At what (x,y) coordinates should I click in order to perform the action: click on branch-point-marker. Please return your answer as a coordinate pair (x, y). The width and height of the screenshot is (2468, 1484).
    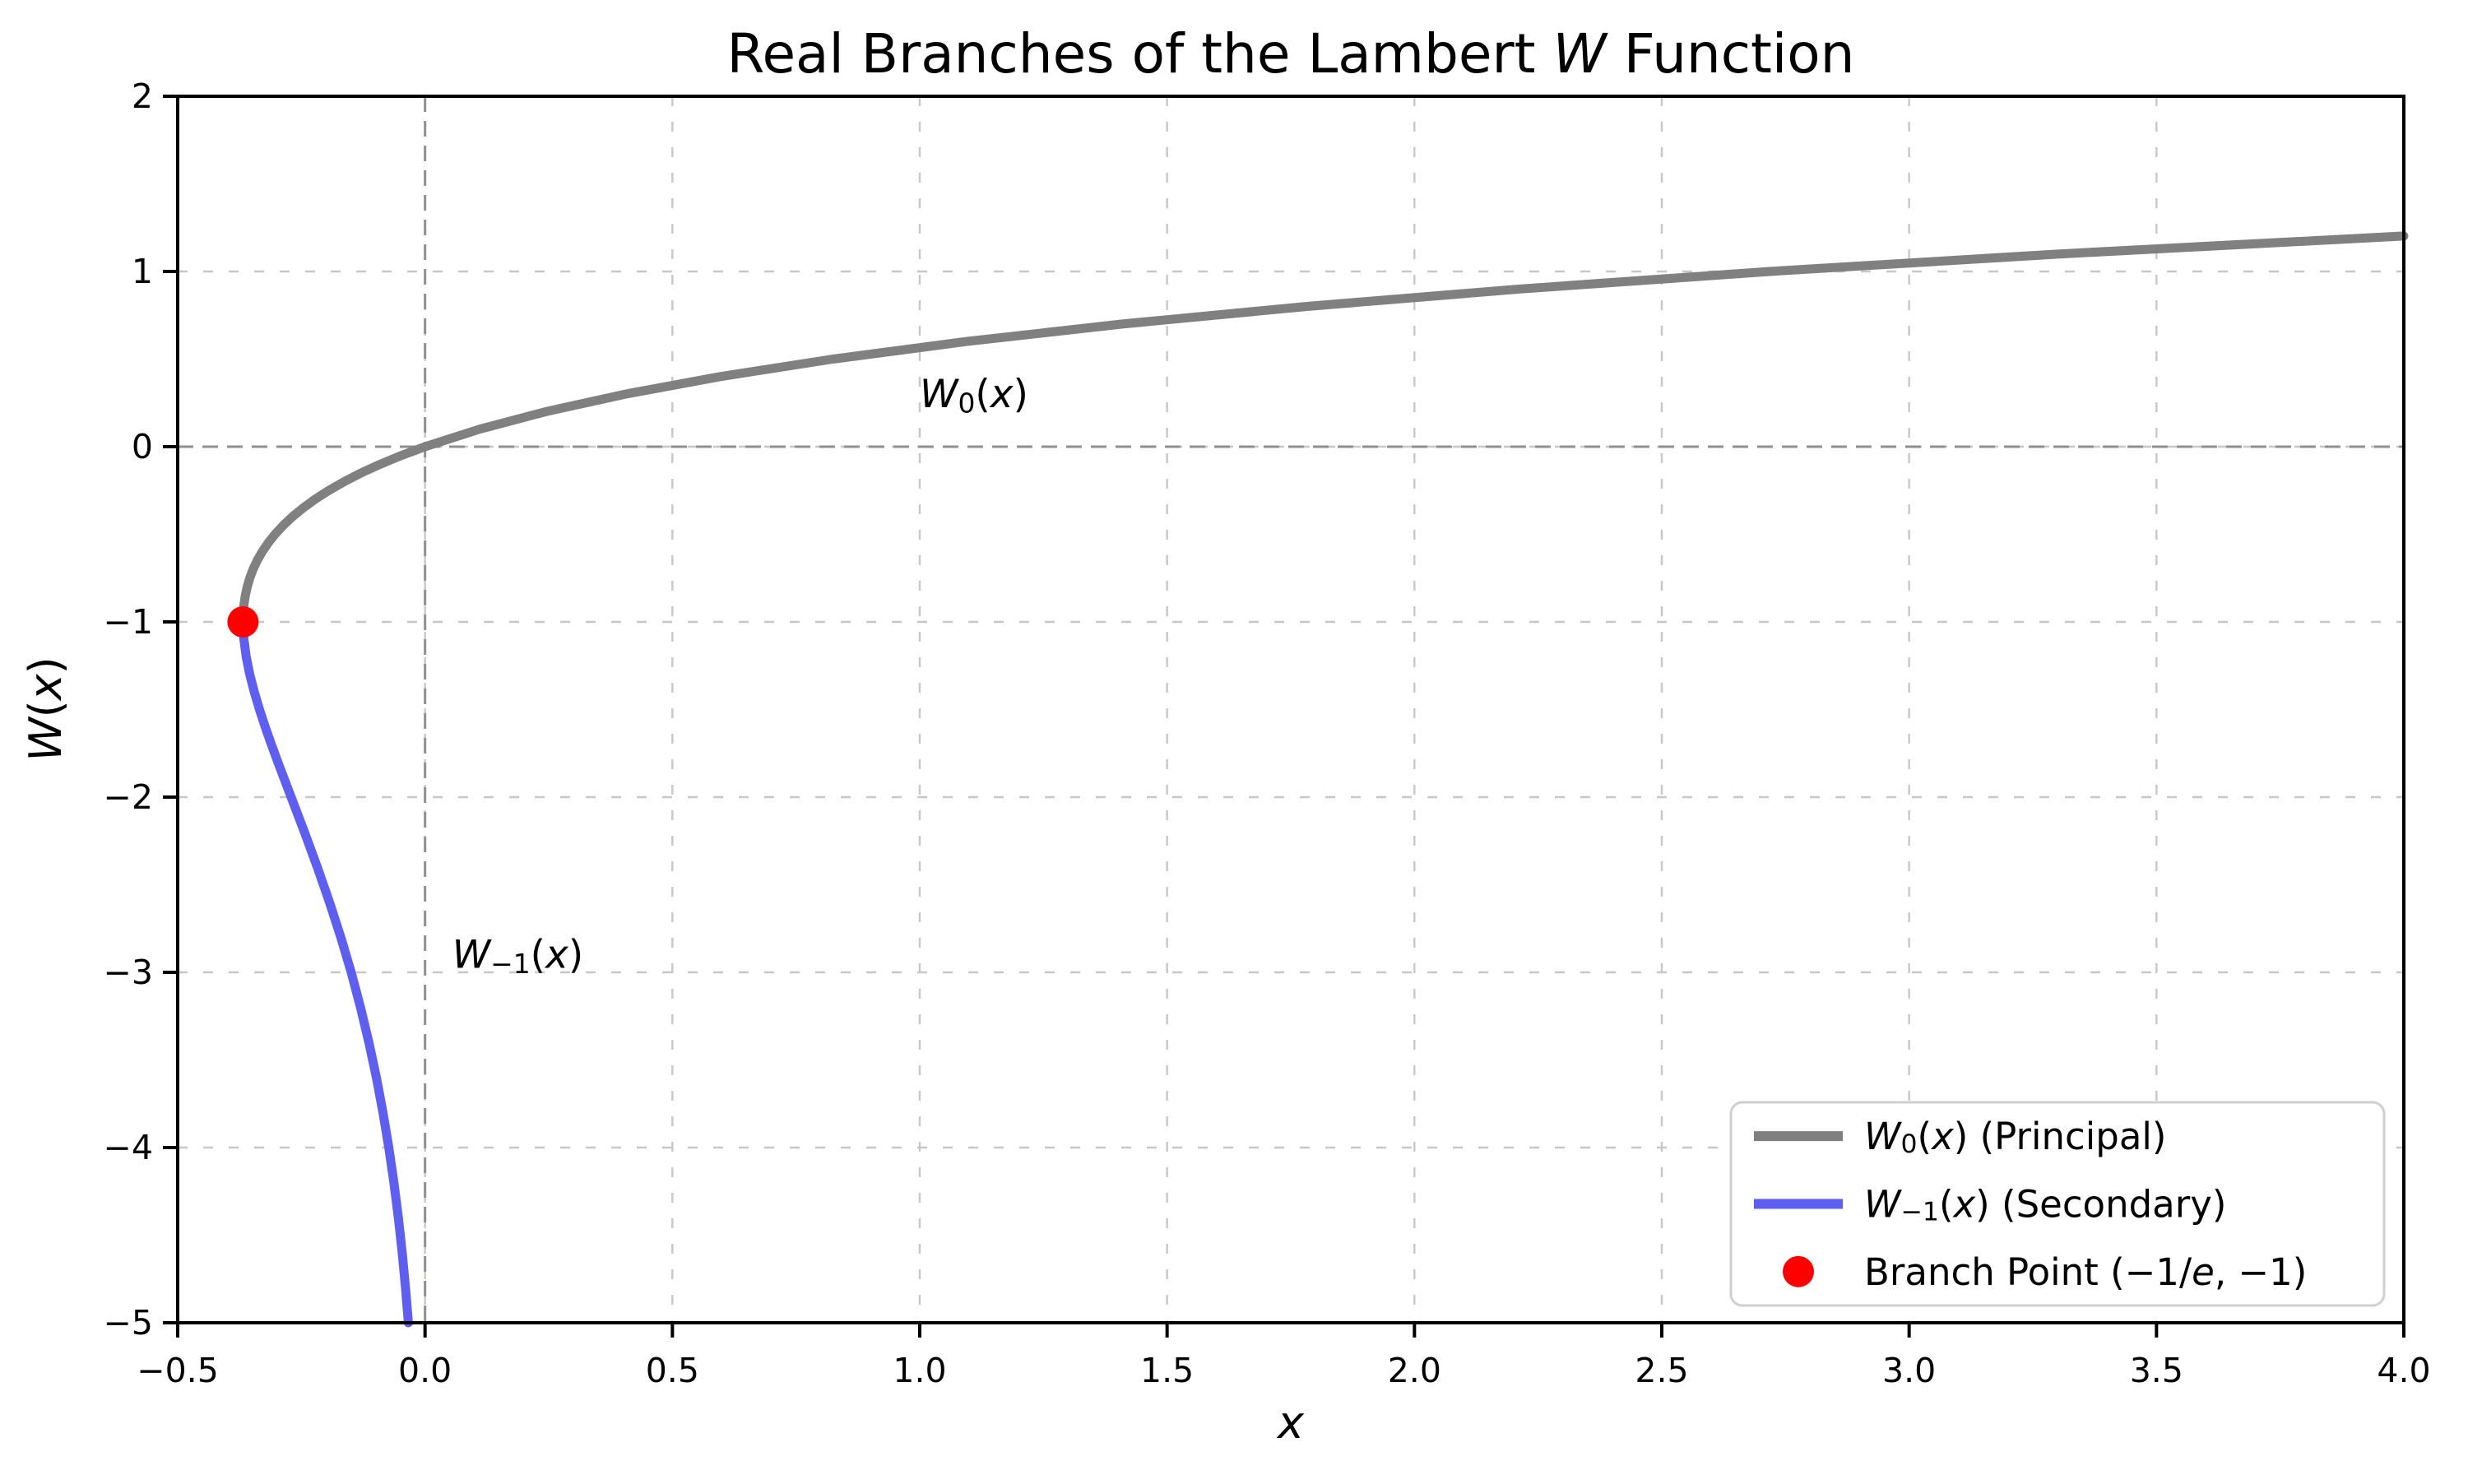
    Looking at the image, I should click on (243, 622).